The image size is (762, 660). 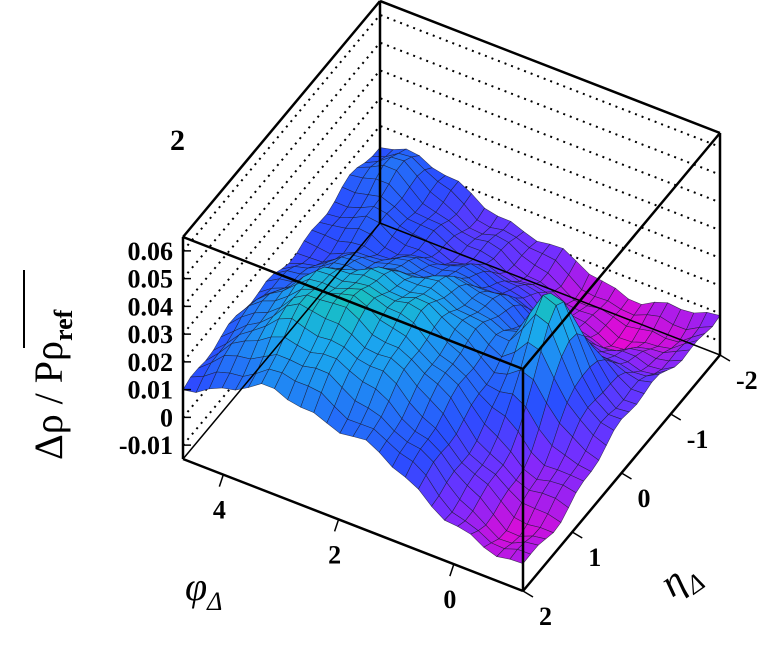 What do you see at coordinates (151, 279) in the screenshot?
I see `z-tick-label: 0.05` at bounding box center [151, 279].